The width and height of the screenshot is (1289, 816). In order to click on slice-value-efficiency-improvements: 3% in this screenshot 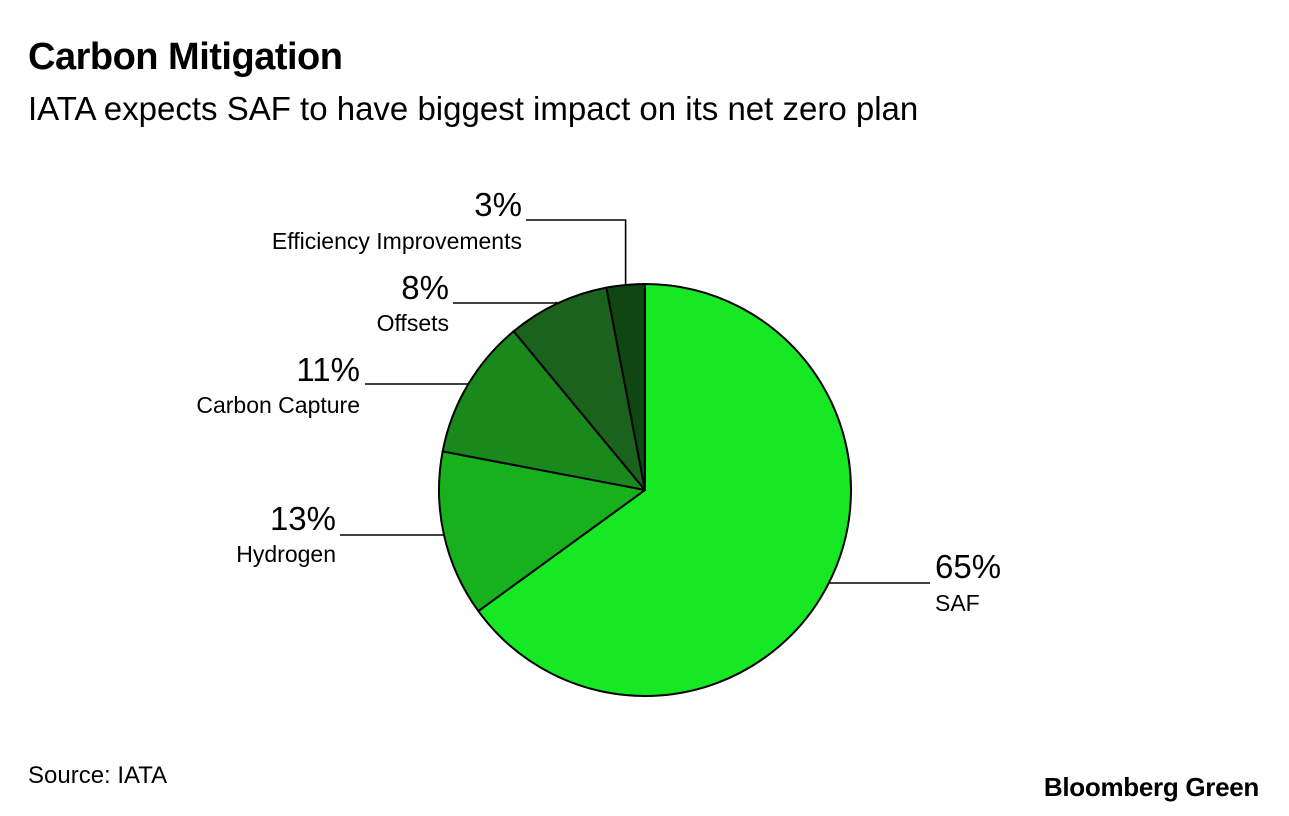, I will do `click(498, 204)`.